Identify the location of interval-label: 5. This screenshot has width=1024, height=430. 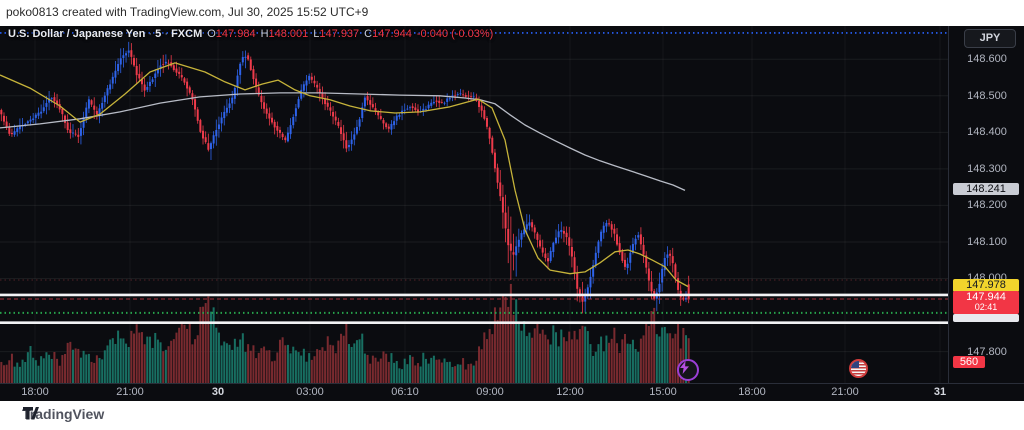
(158, 34).